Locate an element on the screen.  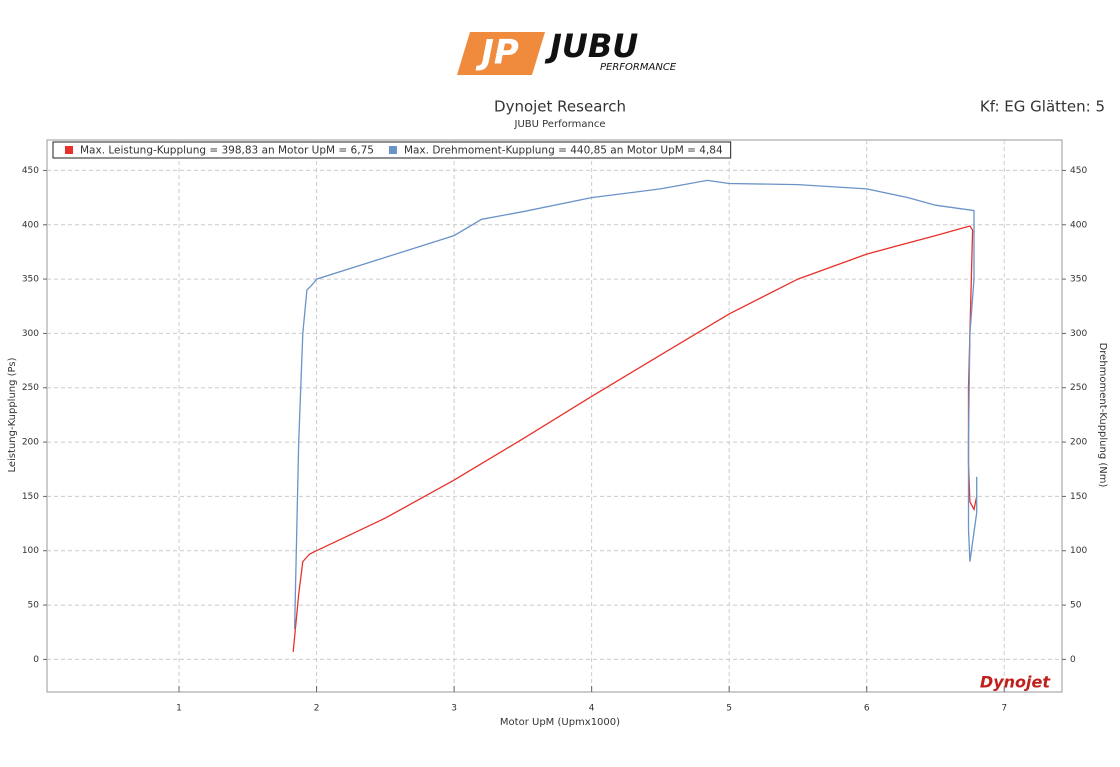
x-tick-label: 7 is located at coordinates (1004, 709).